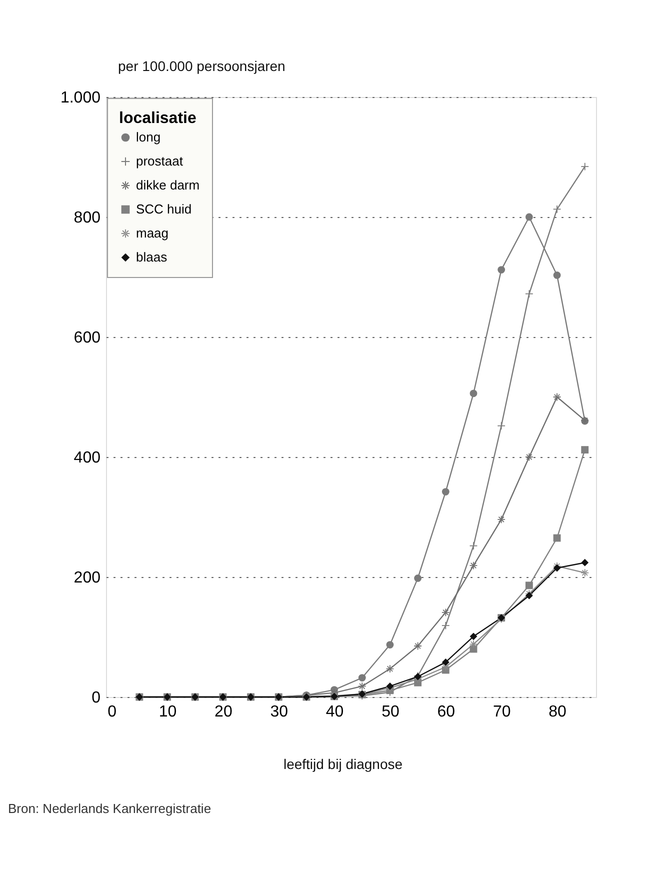 The height and width of the screenshot is (880, 651). Describe the element at coordinates (96, 698) in the screenshot. I see `y-tick-label: 0` at that location.